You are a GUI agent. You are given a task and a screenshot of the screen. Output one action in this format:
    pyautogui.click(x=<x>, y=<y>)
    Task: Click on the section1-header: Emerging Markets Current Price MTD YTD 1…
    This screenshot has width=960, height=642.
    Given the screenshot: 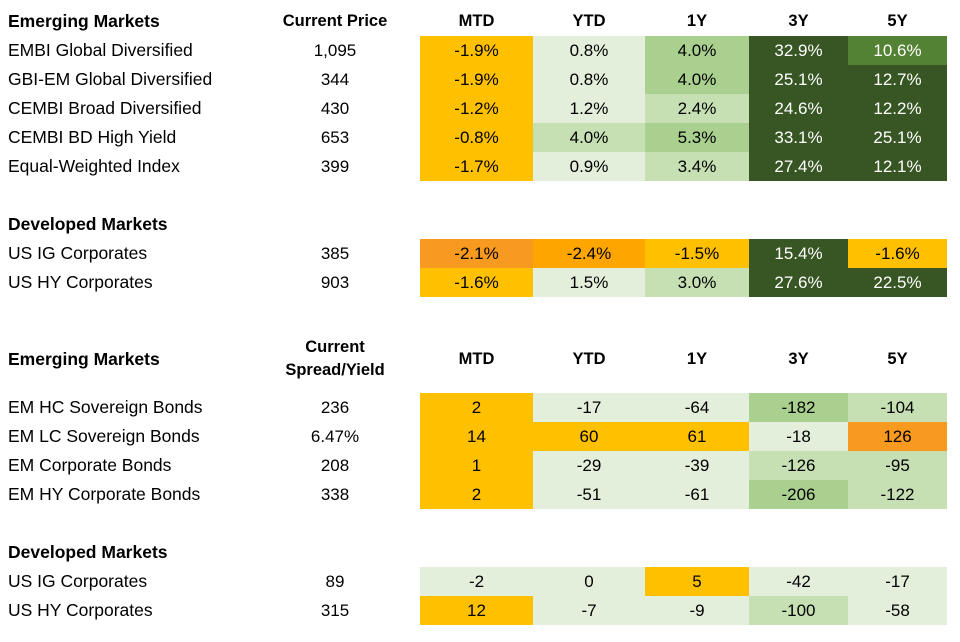 What is the action you would take?
    pyautogui.click(x=480, y=21)
    